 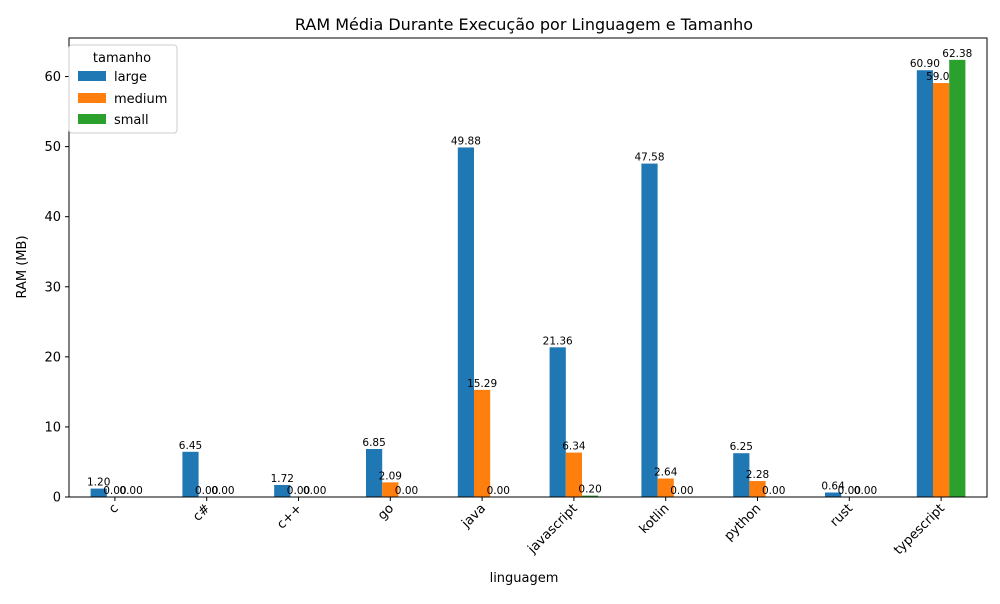 What do you see at coordinates (92, 76) in the screenshot?
I see `legend-swatch-large` at bounding box center [92, 76].